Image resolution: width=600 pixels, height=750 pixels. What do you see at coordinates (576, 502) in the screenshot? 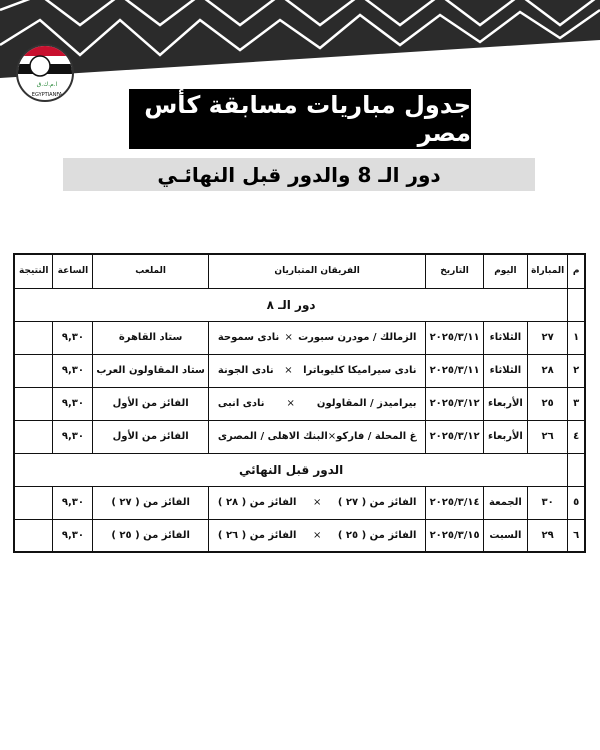
I see `row-number: ٥` at bounding box center [576, 502].